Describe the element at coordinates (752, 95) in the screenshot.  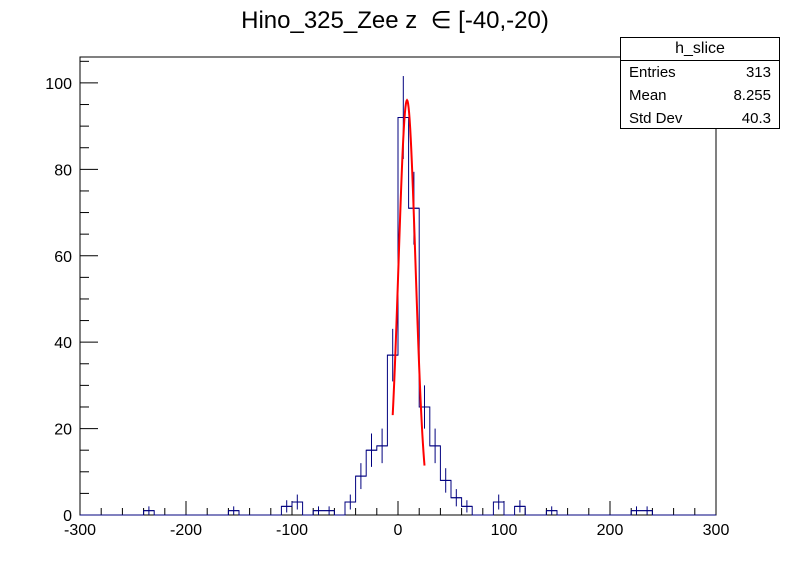
I see `stats-value: 8.255` at that location.